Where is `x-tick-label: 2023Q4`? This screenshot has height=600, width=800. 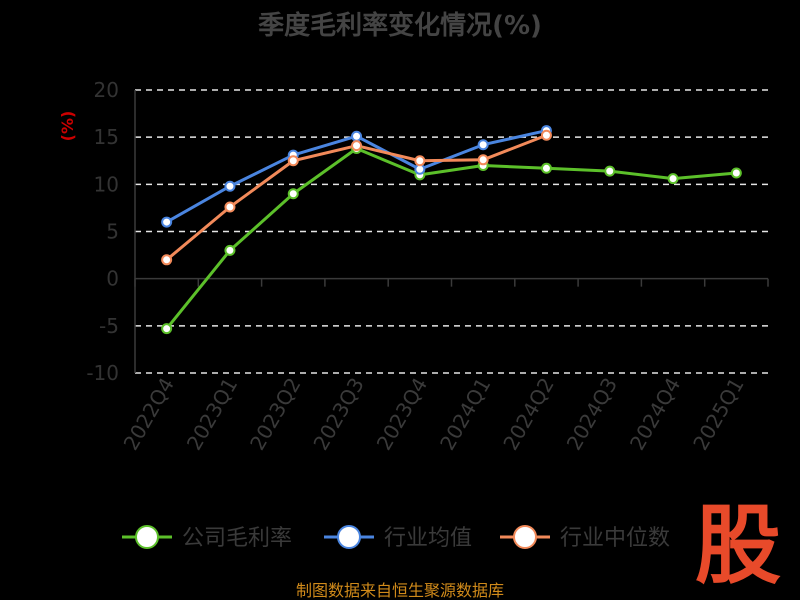
x-tick-label: 2023Q4 is located at coordinates (402, 414).